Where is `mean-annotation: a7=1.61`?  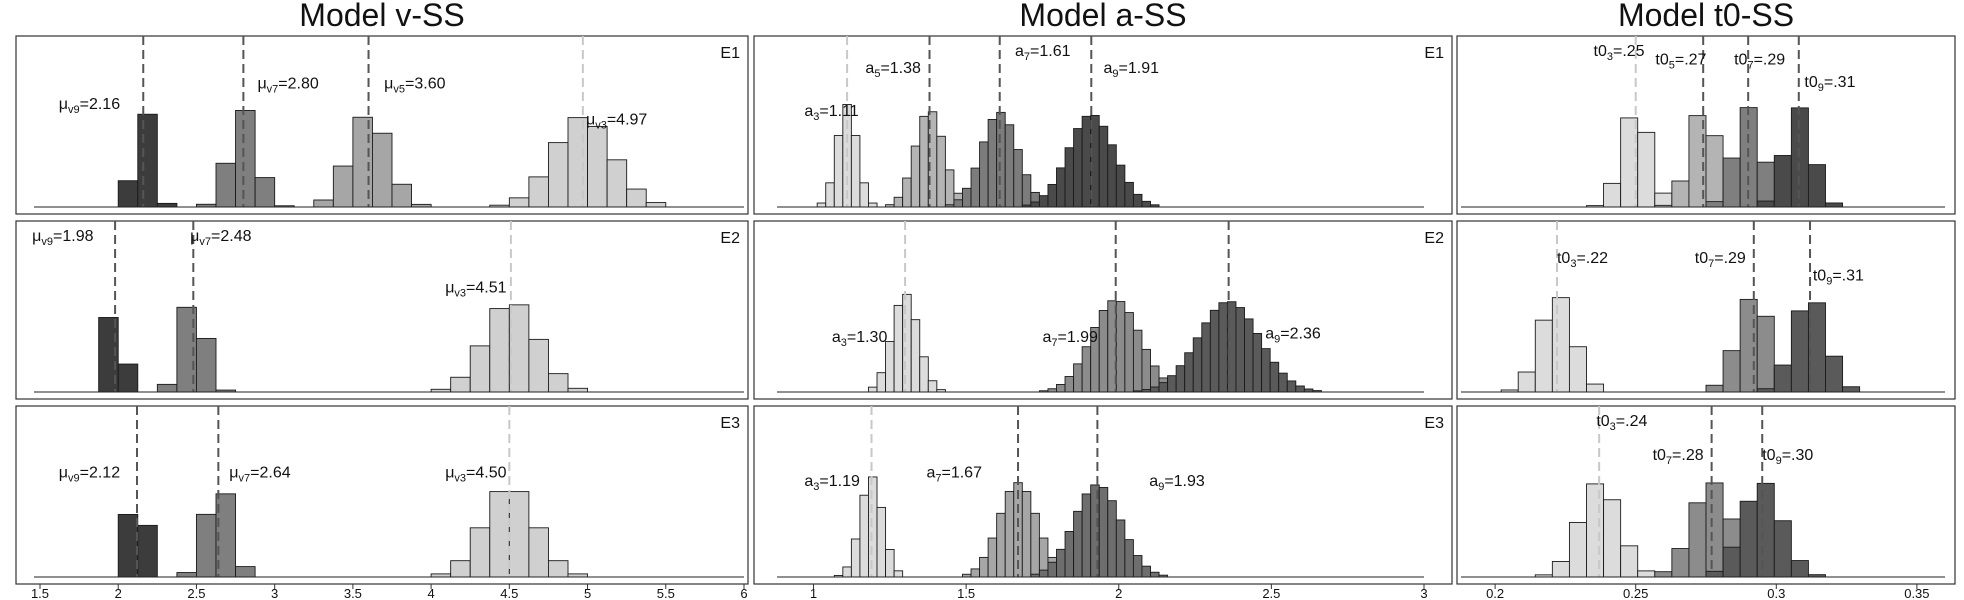
mean-annotation: a7=1.61 is located at coordinates (1043, 53).